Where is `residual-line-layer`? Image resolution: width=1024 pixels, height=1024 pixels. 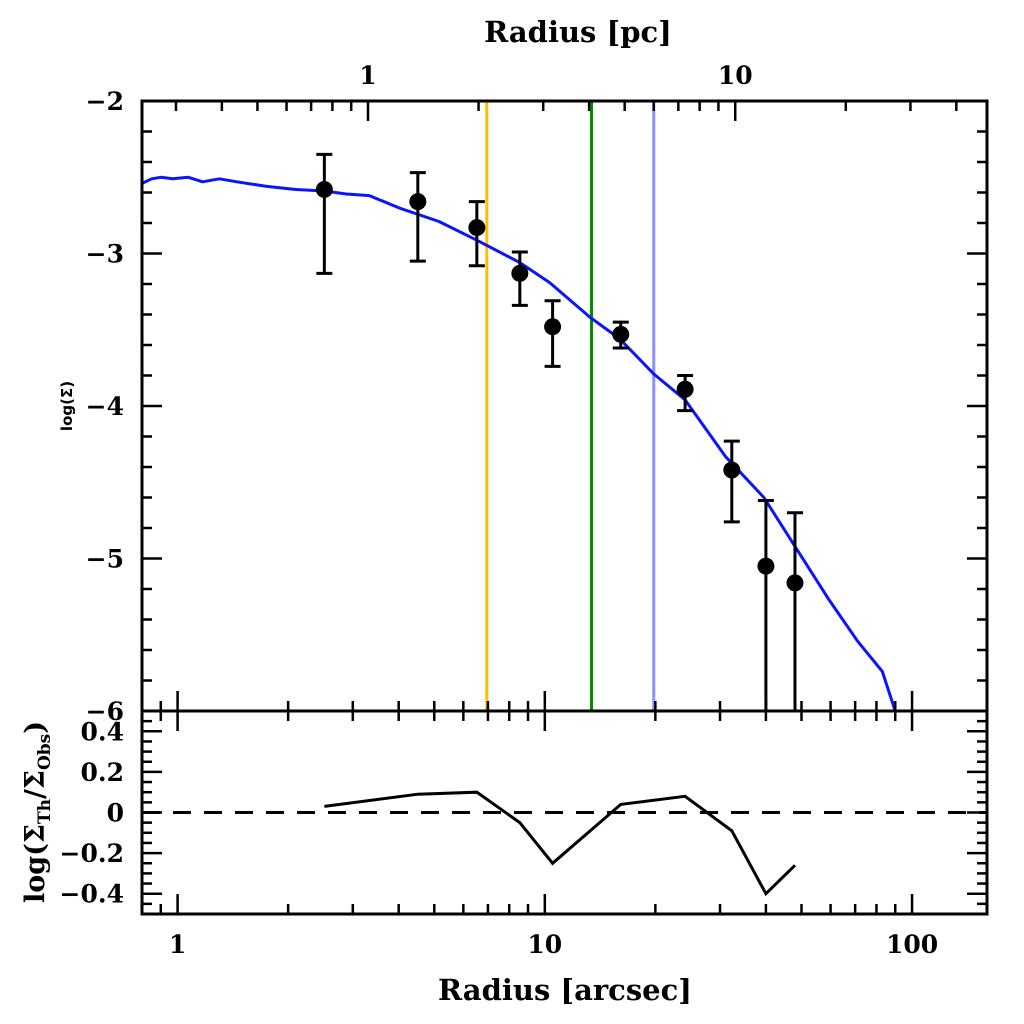 residual-line-layer is located at coordinates (560, 843).